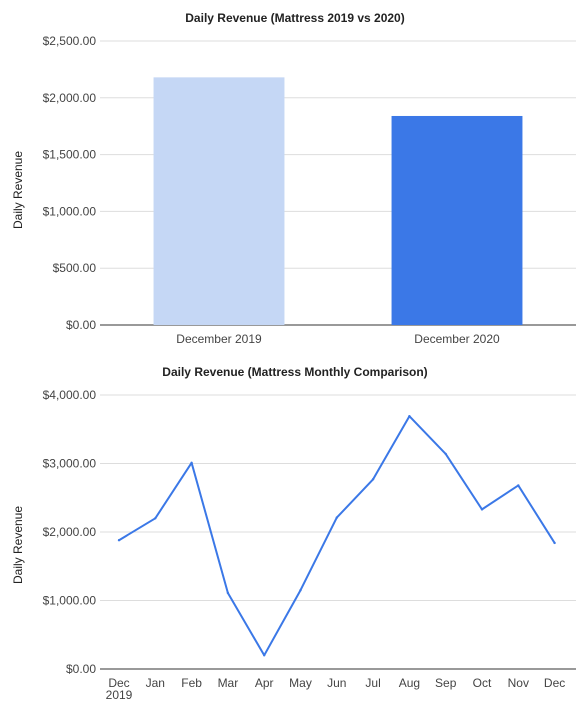 This screenshot has width=587, height=710. I want to click on x-tick-label: Nov, so click(518, 683).